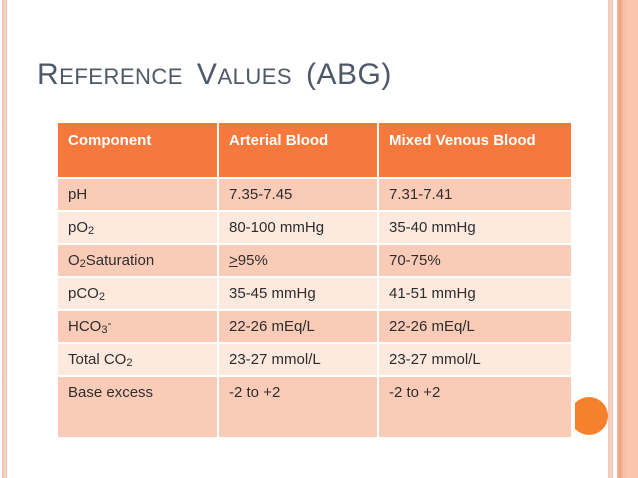  Describe the element at coordinates (298, 150) in the screenshot. I see `header-arterial-blood: Arterial Blood` at that location.